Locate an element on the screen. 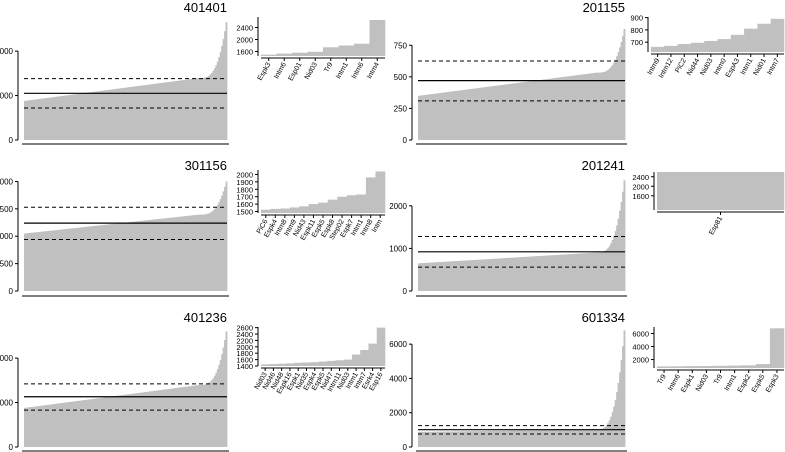 The width and height of the screenshot is (785, 452). category-label: Nid01 is located at coordinates (760, 66).